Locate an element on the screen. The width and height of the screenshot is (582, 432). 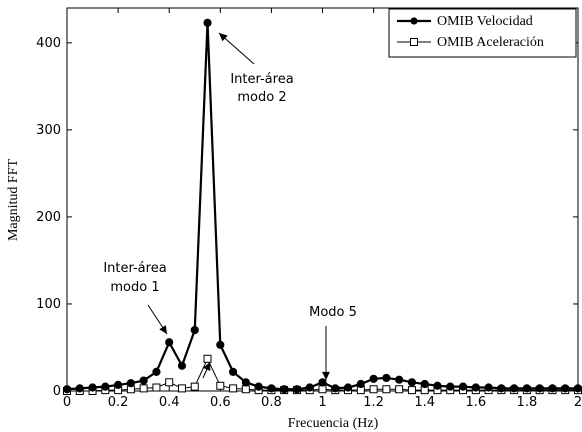
x-tick-label: 1.6 is located at coordinates (475, 402).